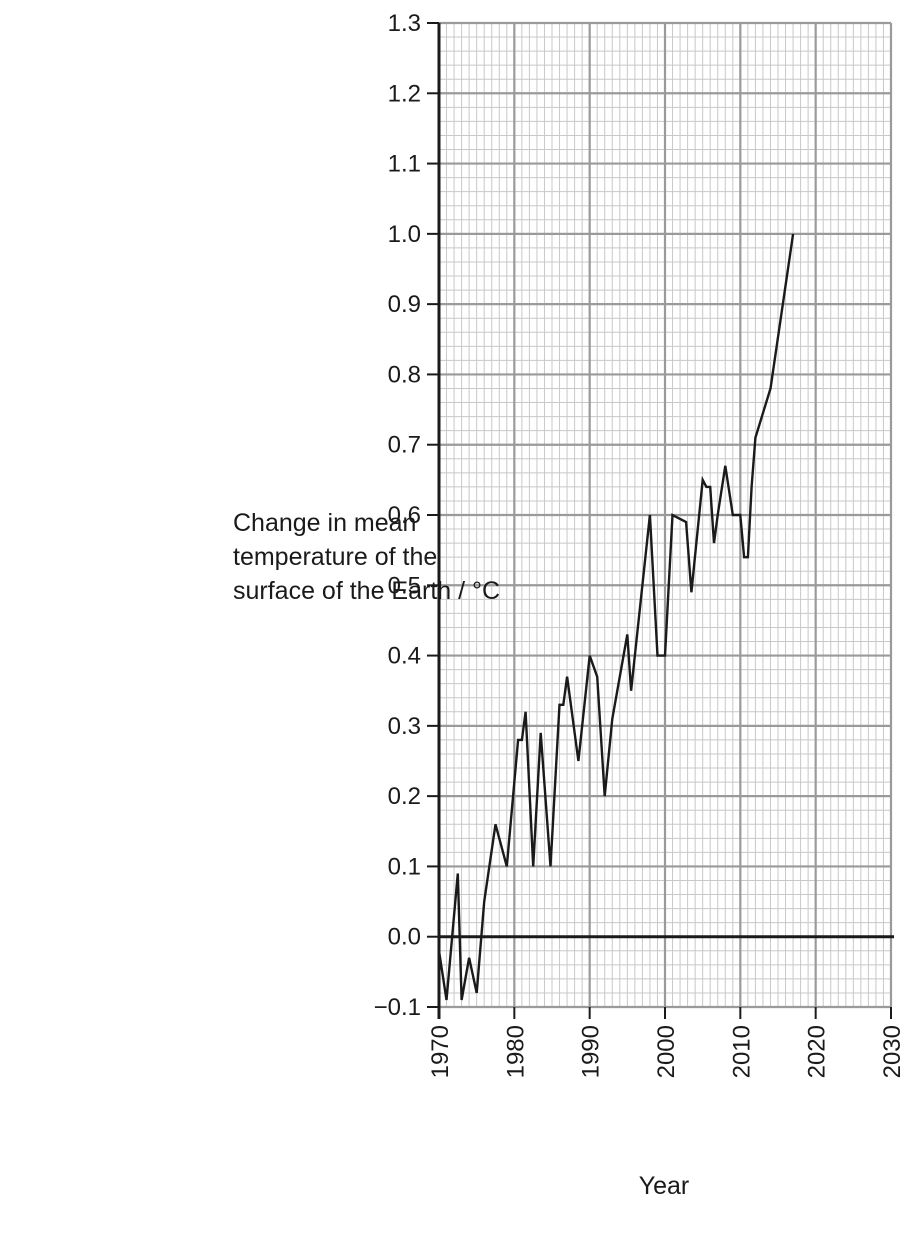  Describe the element at coordinates (404, 726) in the screenshot. I see `y-tick-label: 0.3` at that location.